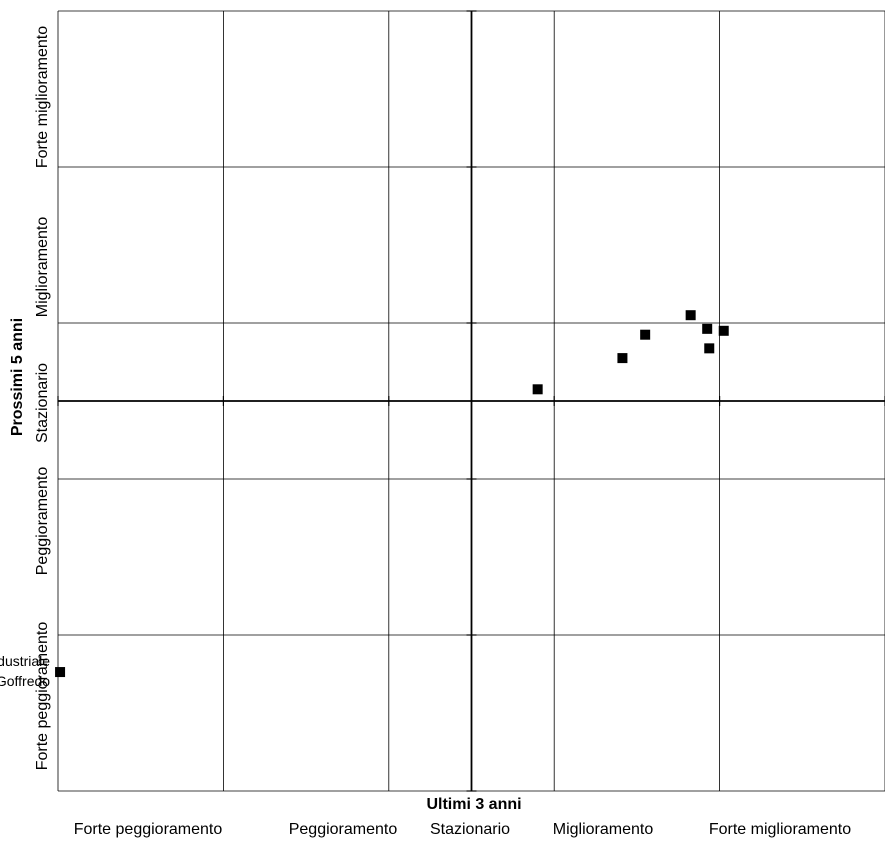  Describe the element at coordinates (42, 521) in the screenshot. I see `y-tick-label: Peggioramento` at that location.